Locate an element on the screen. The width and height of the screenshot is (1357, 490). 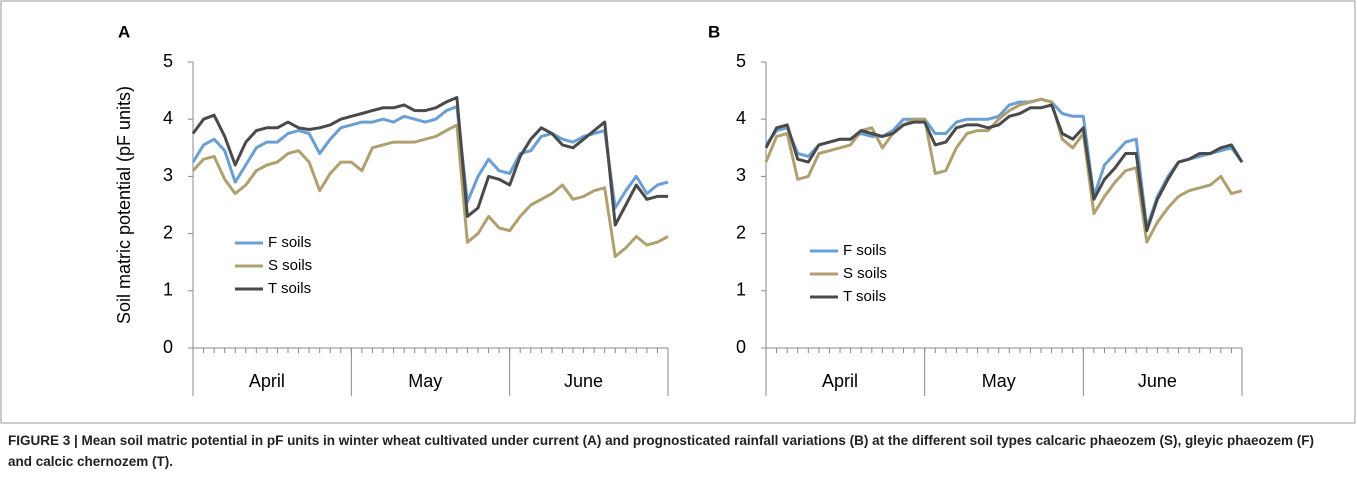
panel-label: B is located at coordinates (714, 31).